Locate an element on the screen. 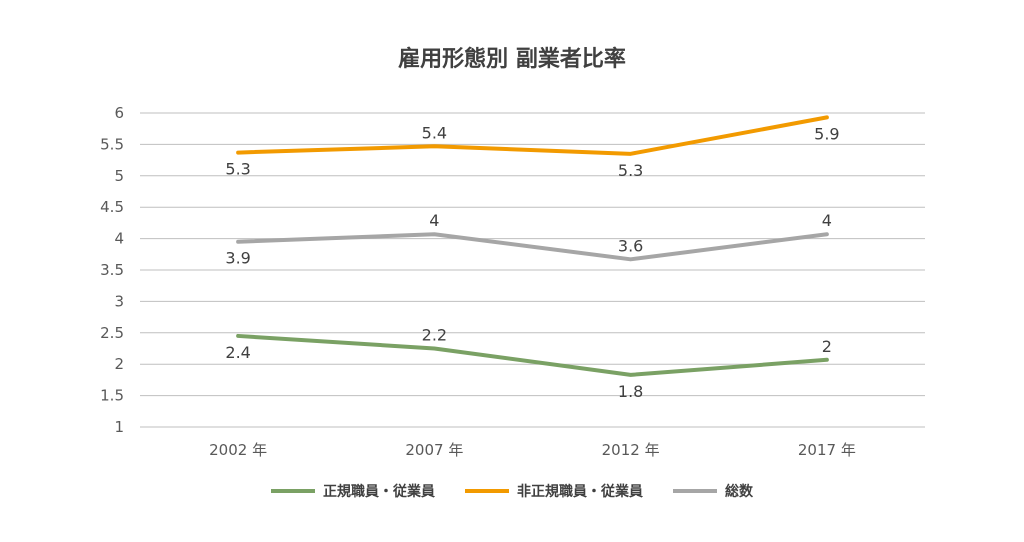  y-tick-label: 2.5 is located at coordinates (112, 333).